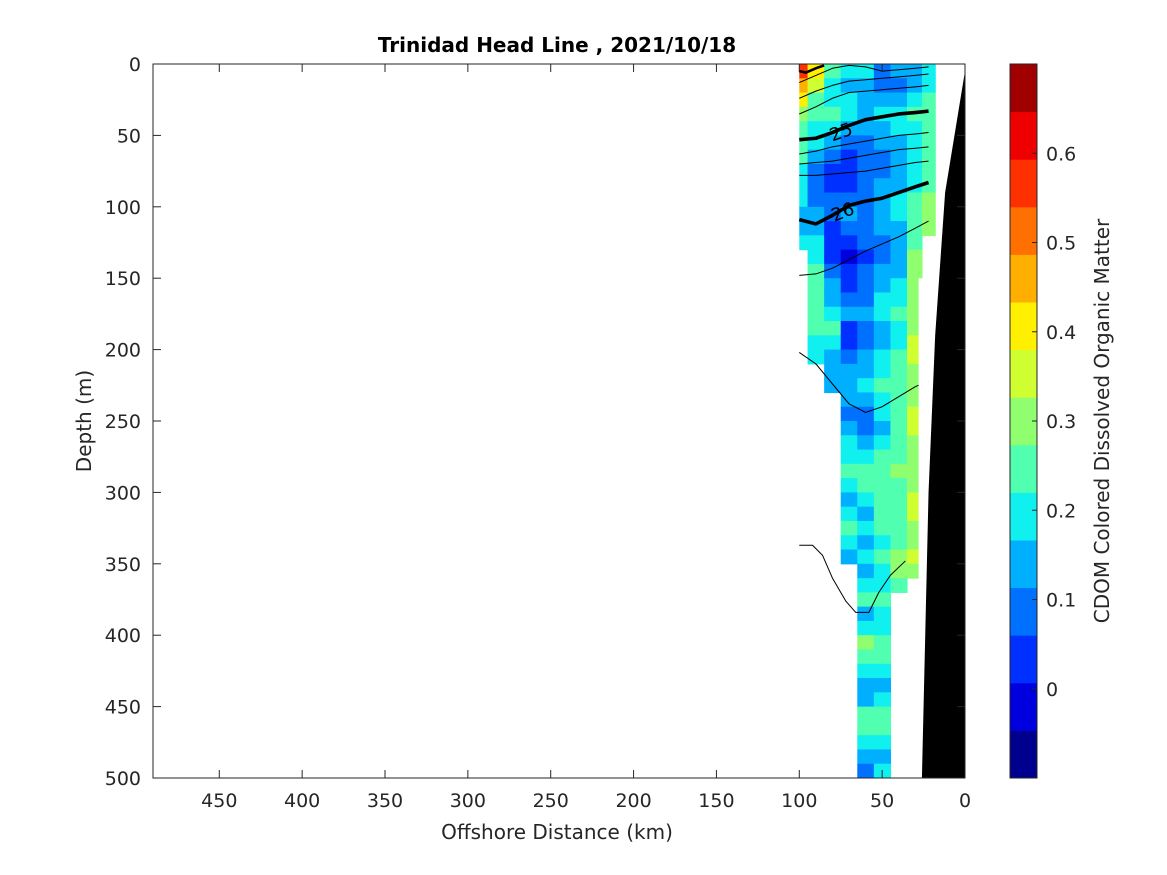 This screenshot has height=875, width=1167. What do you see at coordinates (123, 279) in the screenshot?
I see `y-tick-label: 150` at bounding box center [123, 279].